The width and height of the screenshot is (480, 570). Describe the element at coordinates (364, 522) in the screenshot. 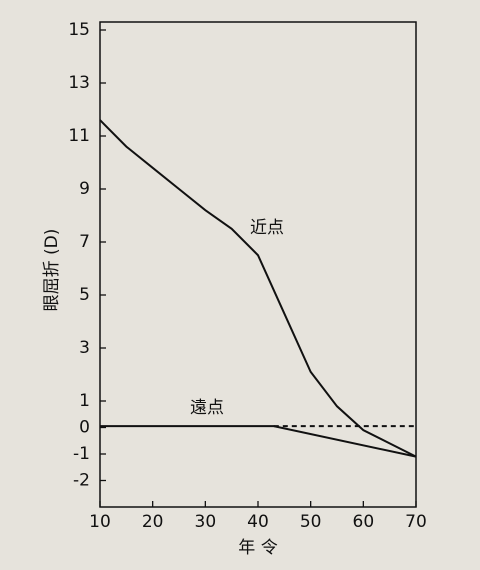

I see `x-tick-label: 60` at that location.